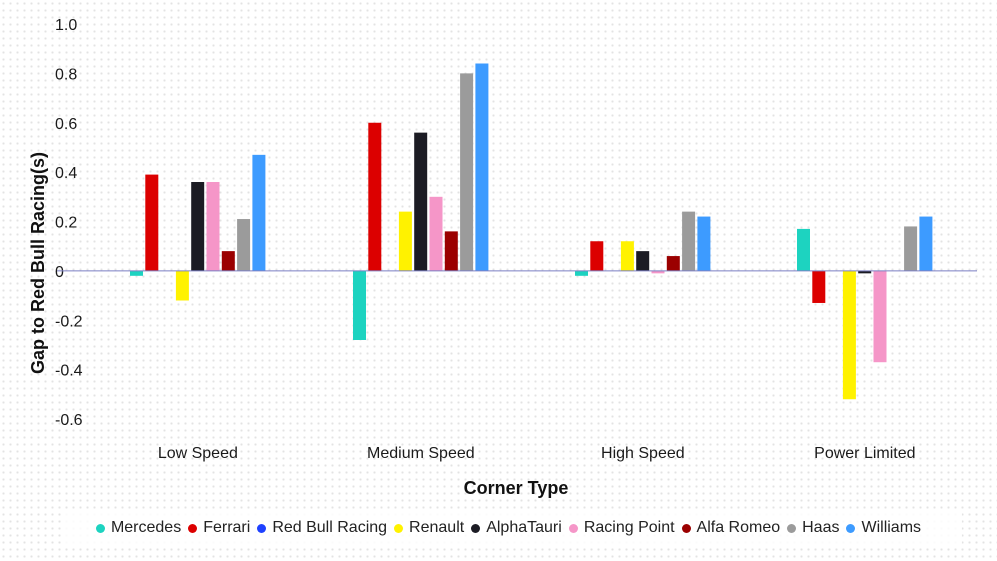  Describe the element at coordinates (146, 527) in the screenshot. I see `legend-label: Mercedes` at that location.